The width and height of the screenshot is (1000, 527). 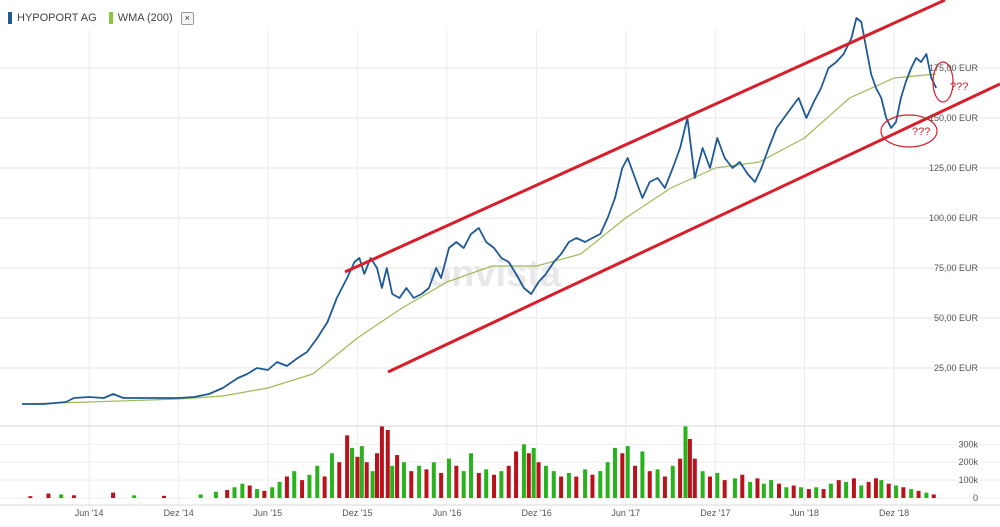 I want to click on x-tick-label: Dez '14, so click(x=179, y=513).